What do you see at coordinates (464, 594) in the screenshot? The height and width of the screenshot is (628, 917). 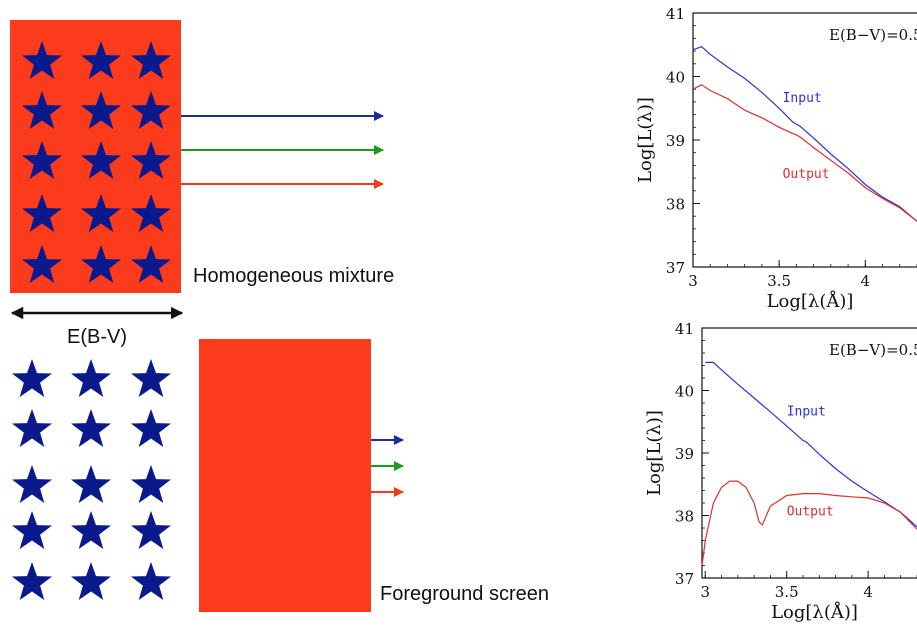 I see `foreground-label: Foreground screen` at bounding box center [464, 594].